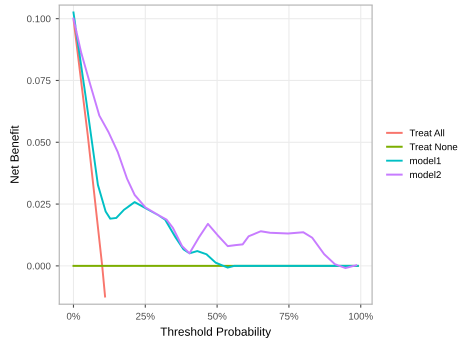 The height and width of the screenshot is (338, 474). Describe the element at coordinates (425, 174) in the screenshot. I see `legend-label: model2` at that location.